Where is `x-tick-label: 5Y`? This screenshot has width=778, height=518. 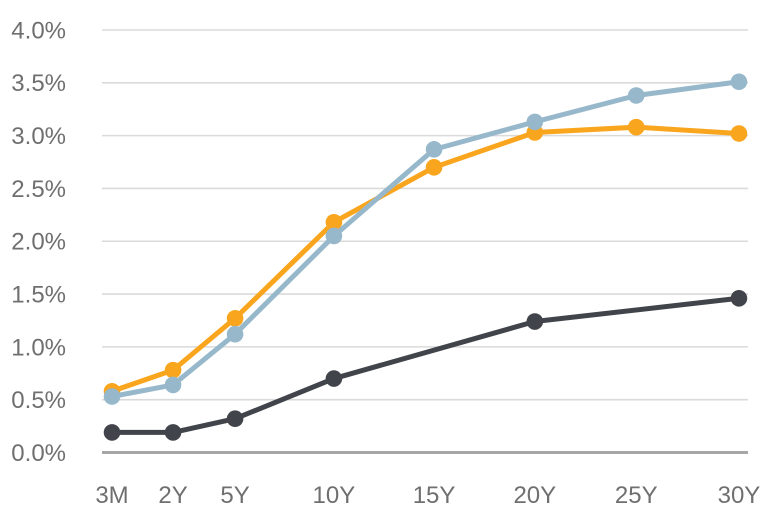
x-tick-label: 5Y is located at coordinates (234, 495).